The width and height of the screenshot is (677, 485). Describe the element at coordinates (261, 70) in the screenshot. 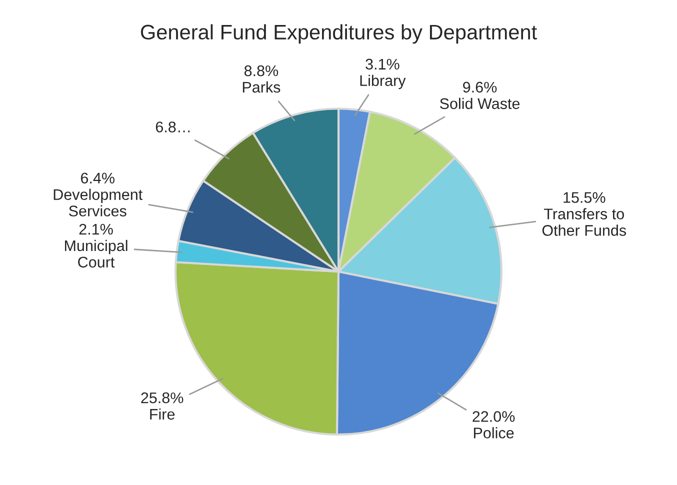

I see `data-label: 8.8%` at that location.